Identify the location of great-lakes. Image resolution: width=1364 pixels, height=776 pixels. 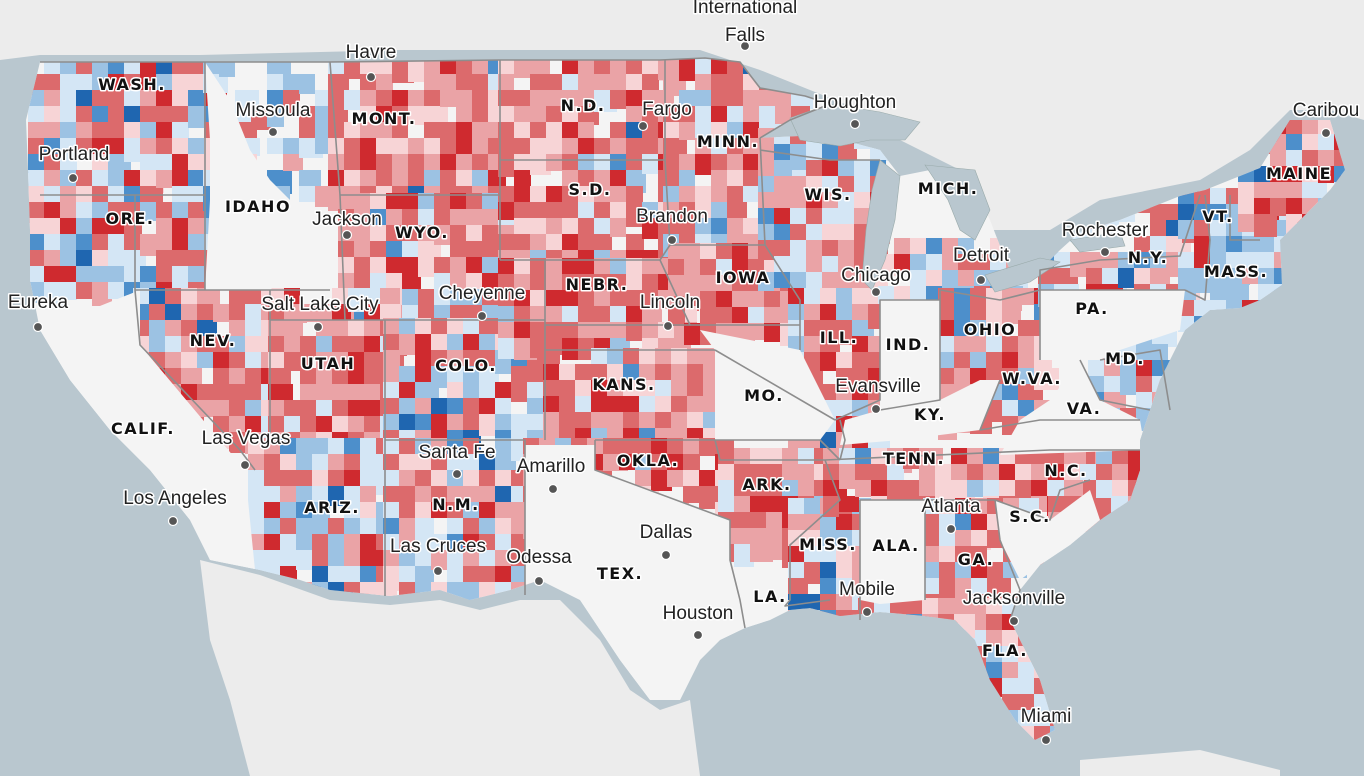
(957, 198).